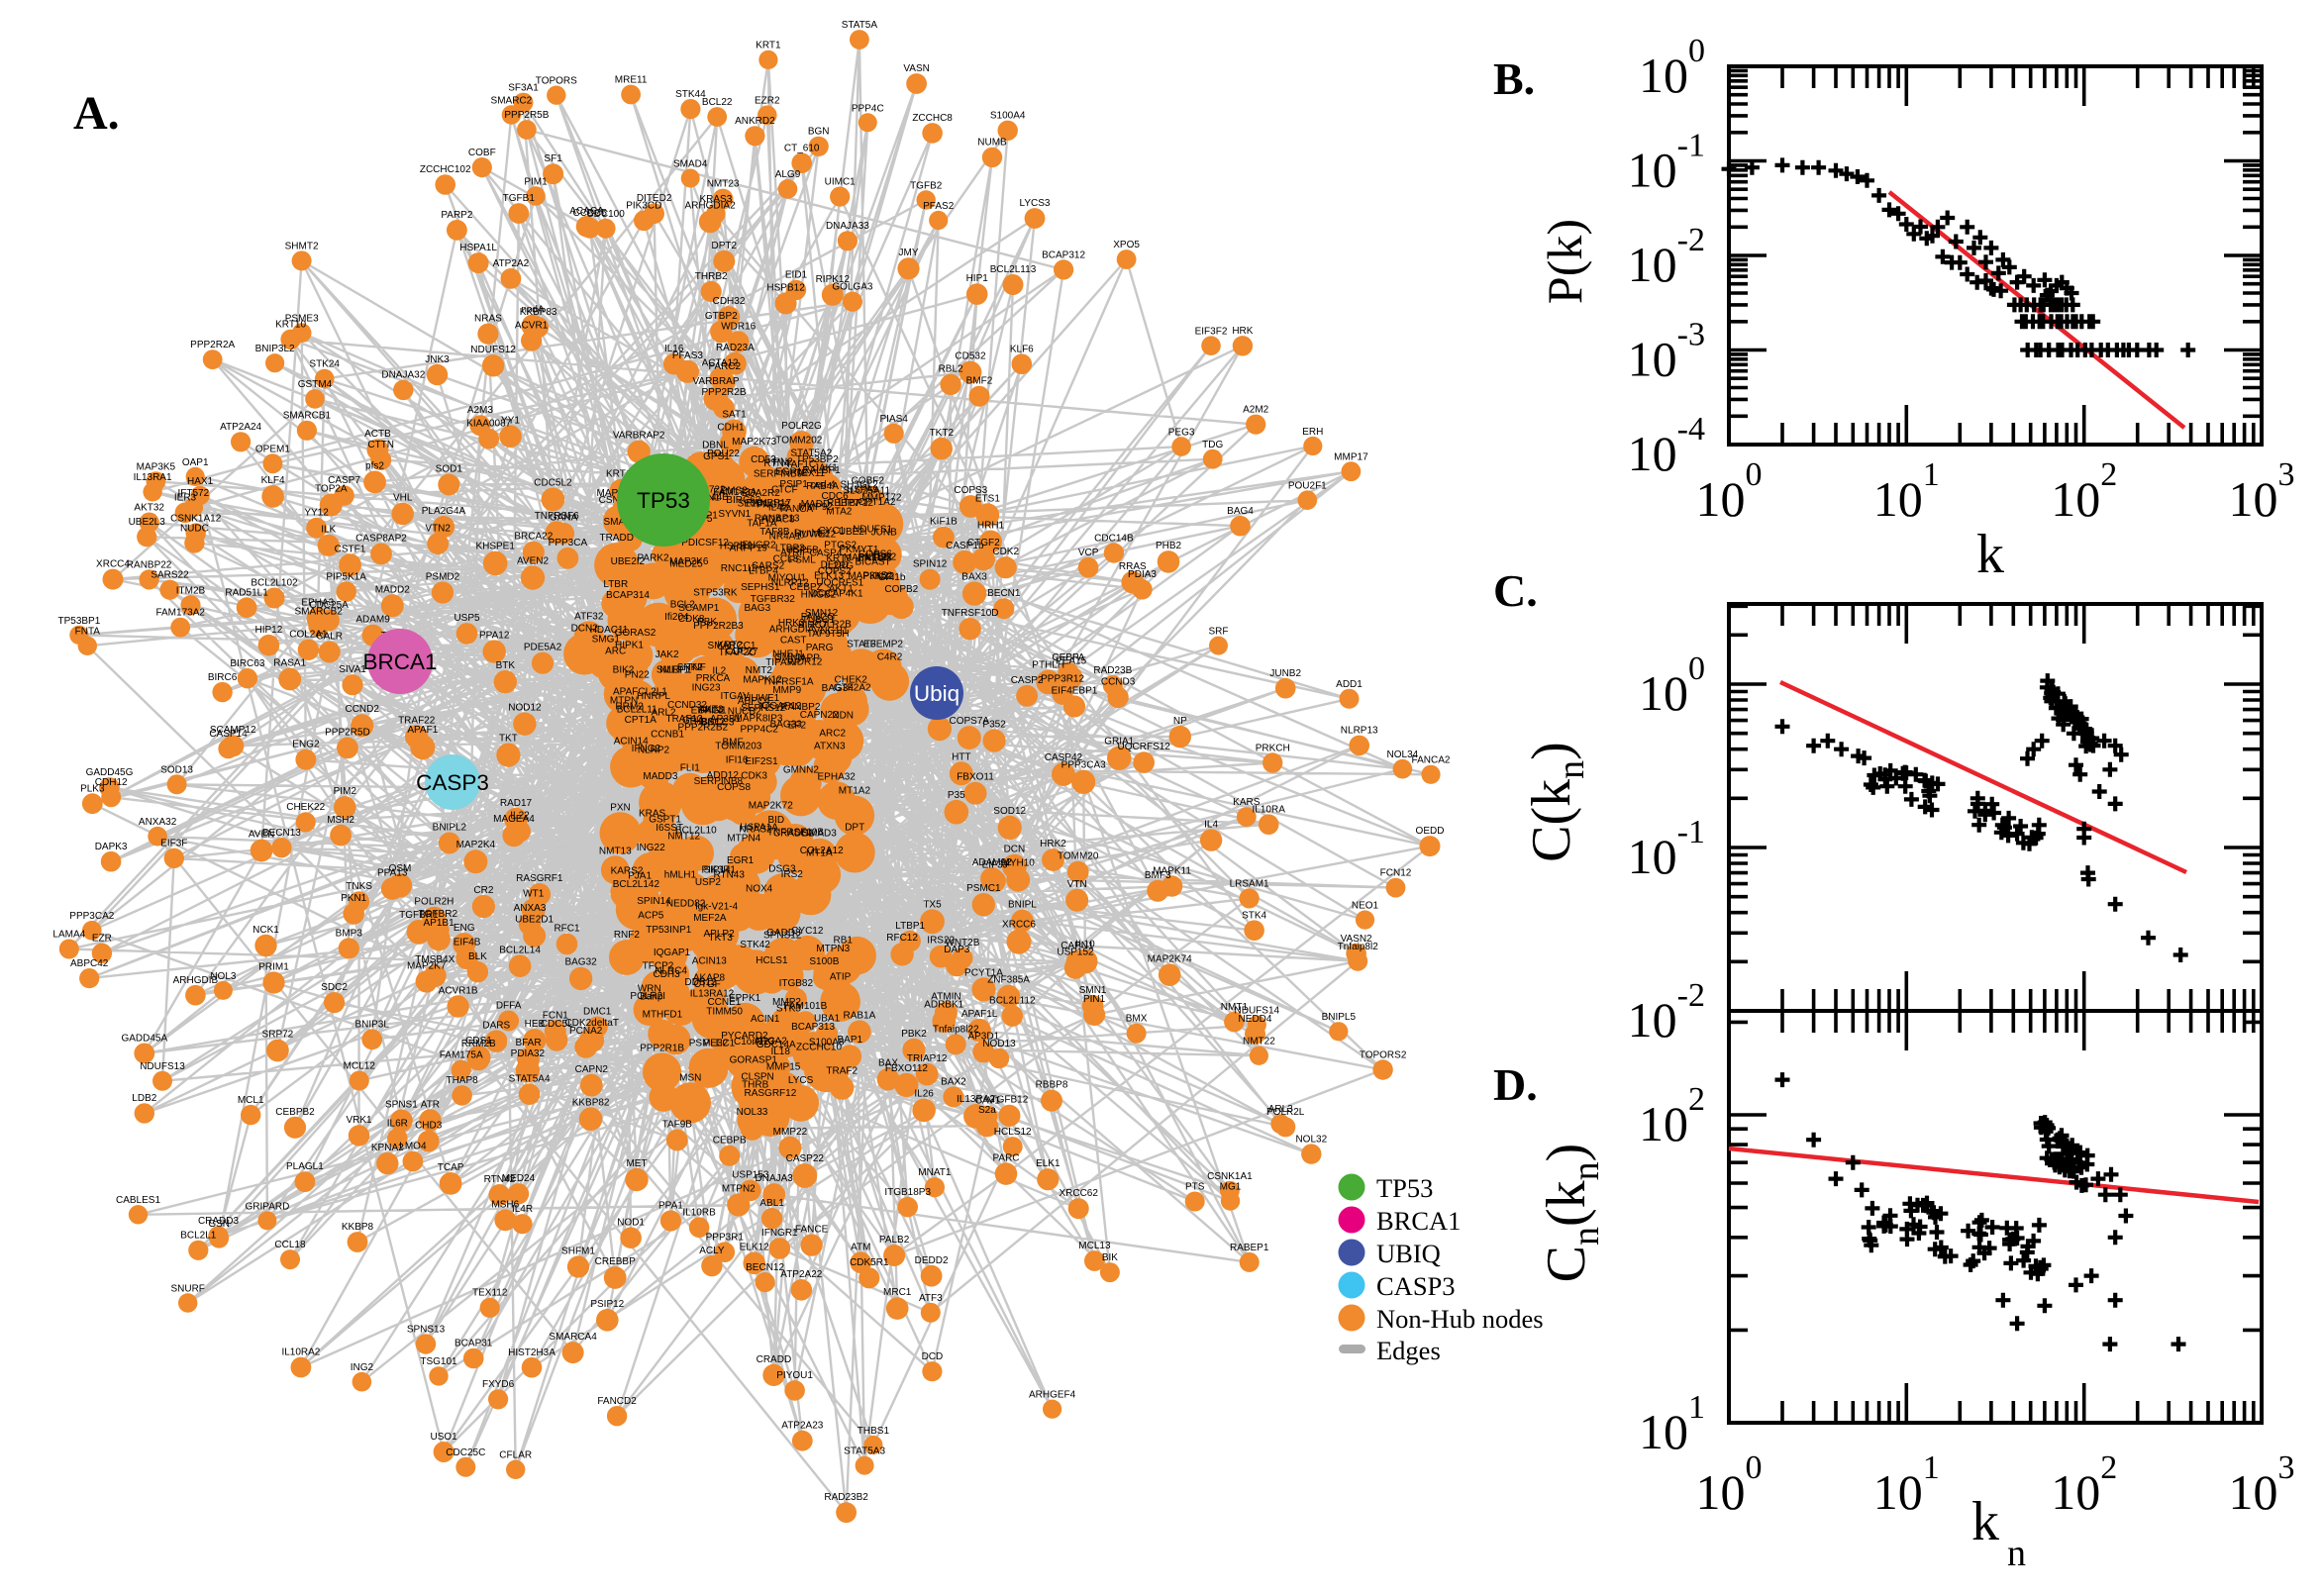 Image resolution: width=2323 pixels, height=1596 pixels. I want to click on svg-text: ELK13, so click(829, 576).